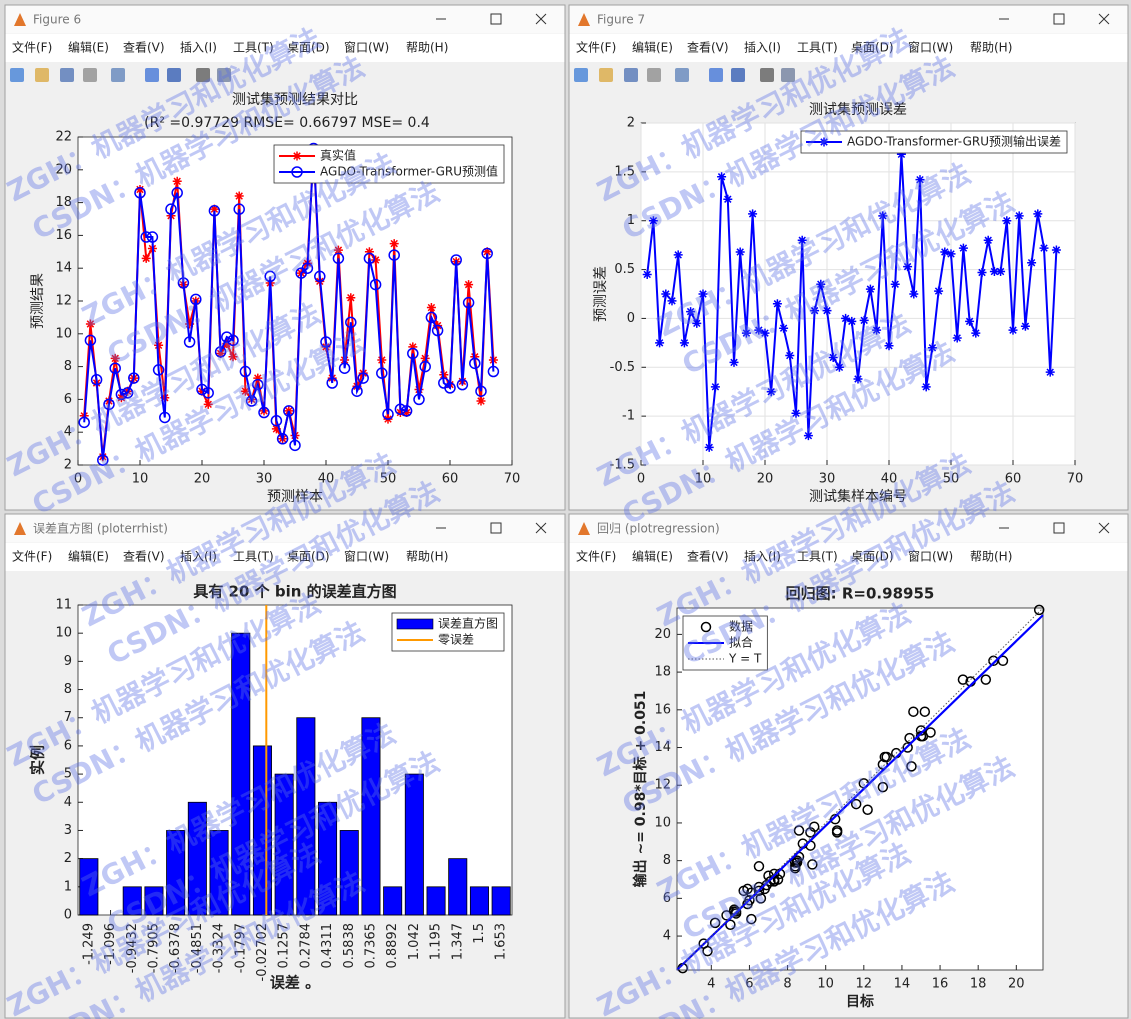 This screenshot has width=1131, height=1019. I want to click on y-tick-label: 0, so click(631, 318).